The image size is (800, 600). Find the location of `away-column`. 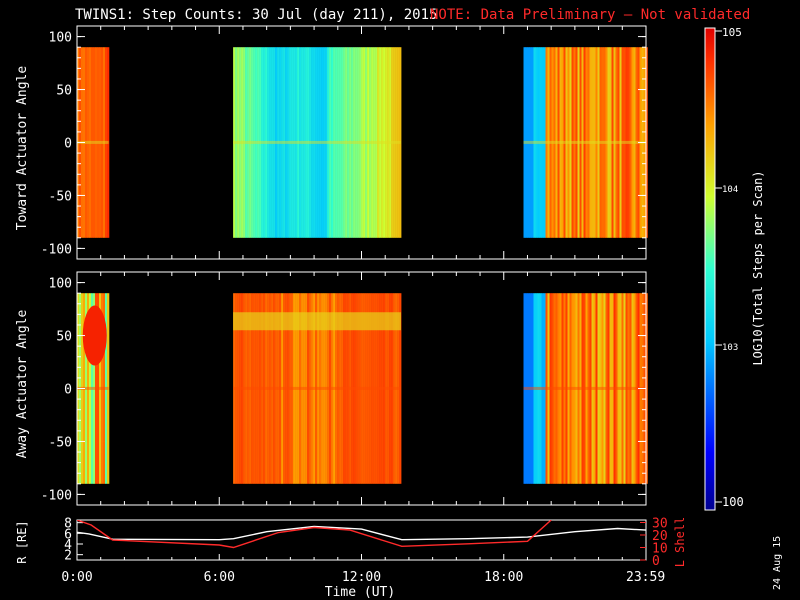

away-column is located at coordinates (646, 388).